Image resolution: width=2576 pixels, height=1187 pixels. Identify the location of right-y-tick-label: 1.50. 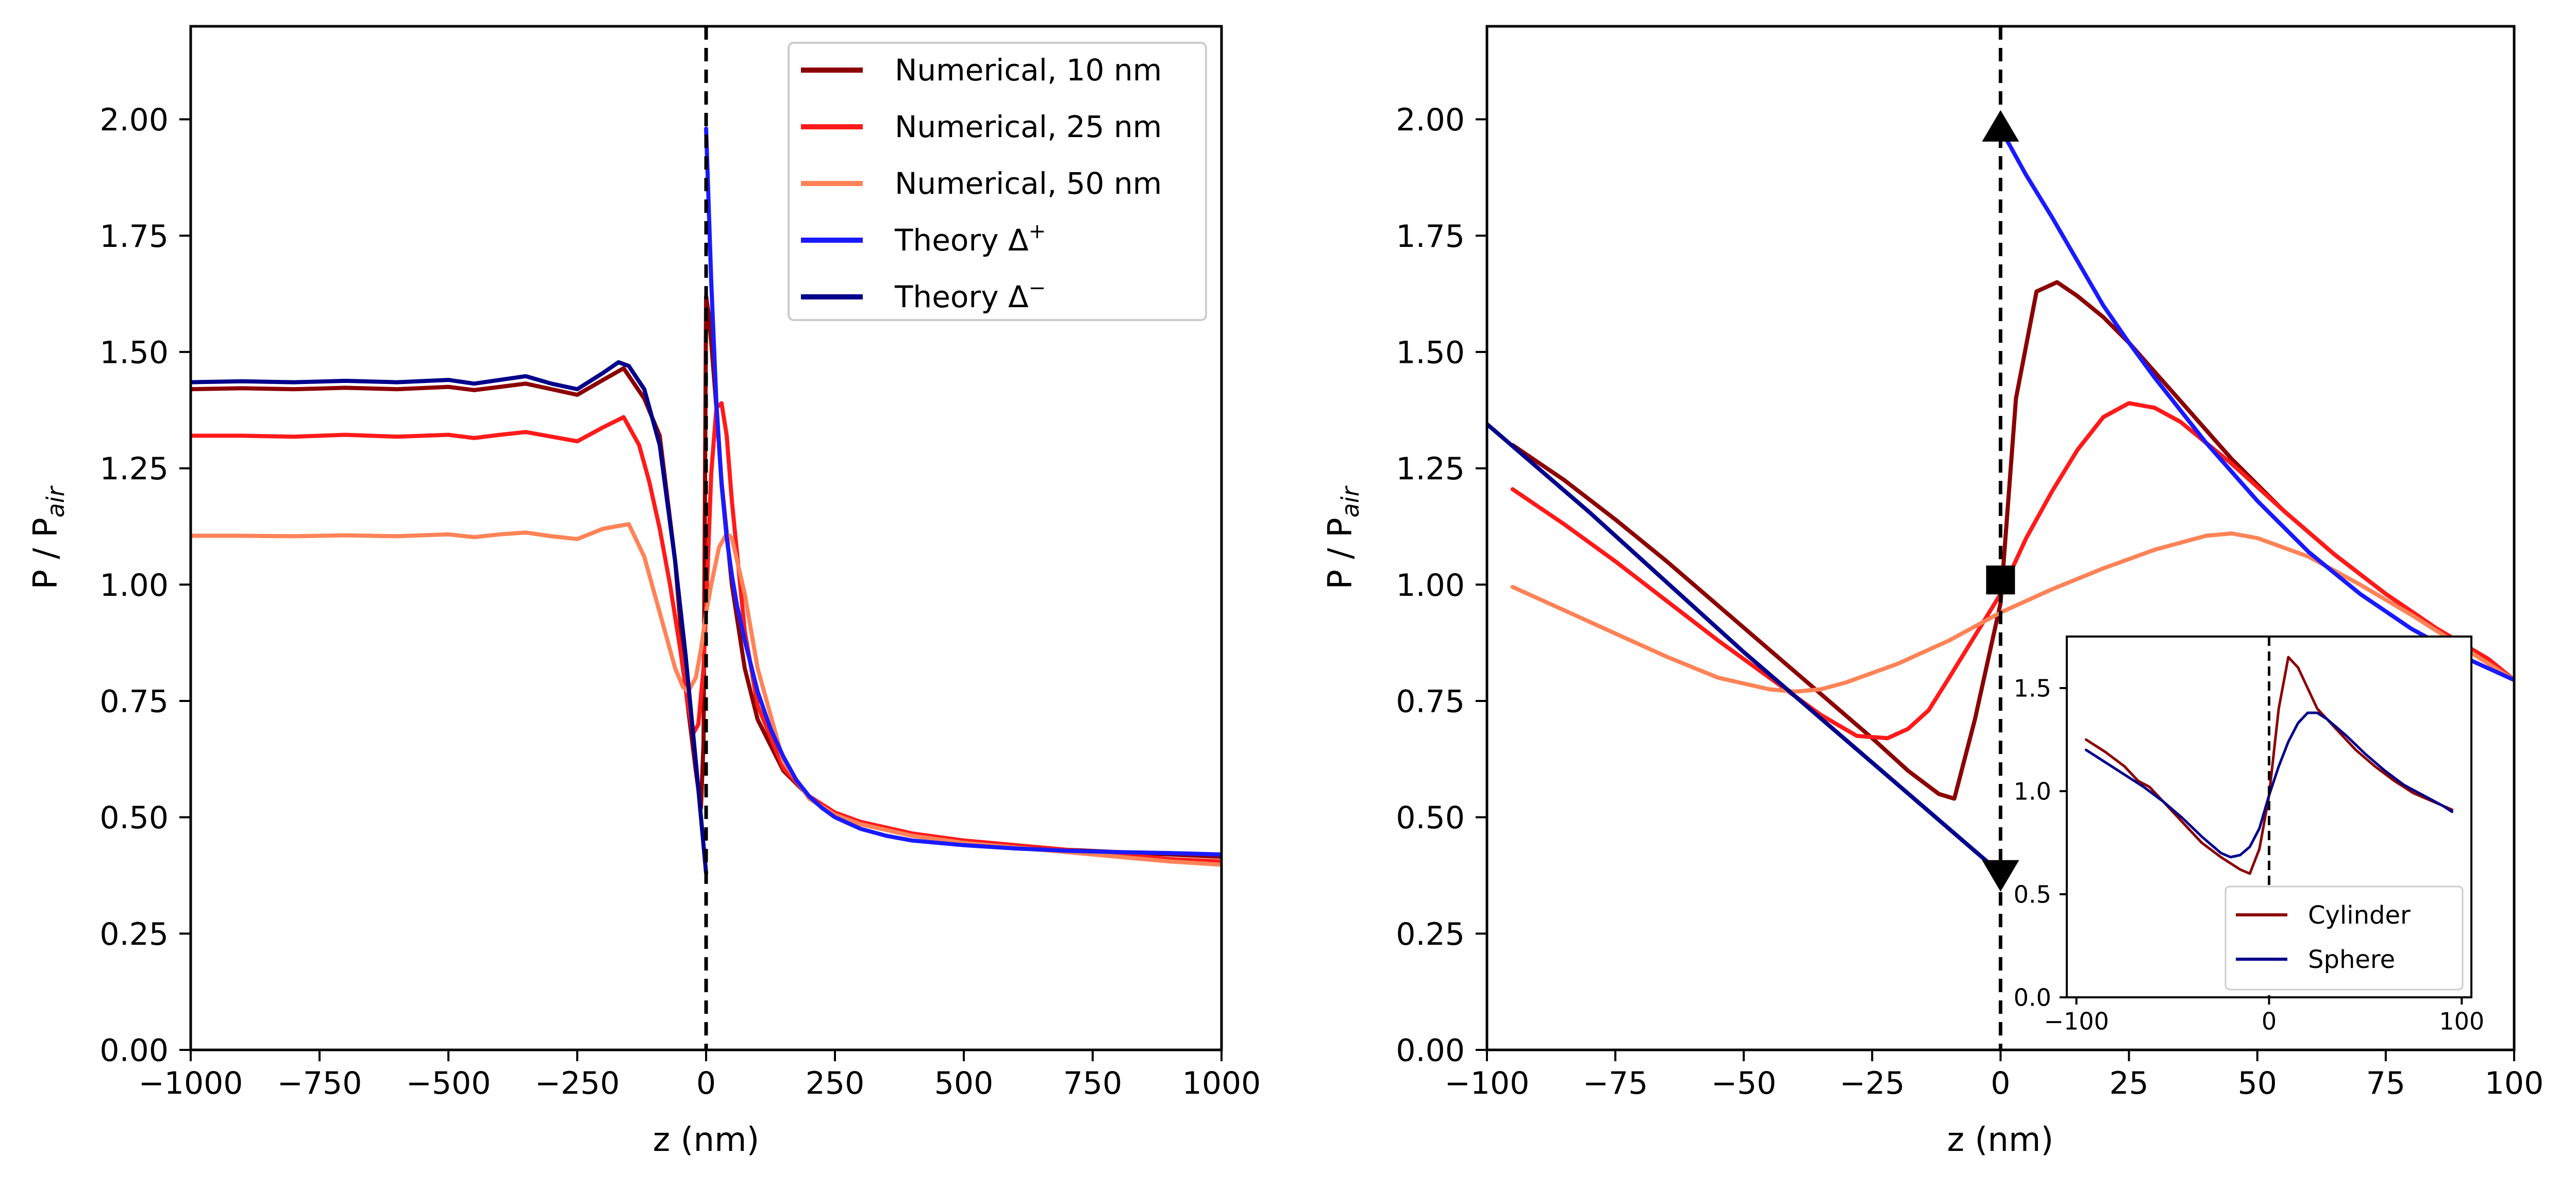
(1430, 353).